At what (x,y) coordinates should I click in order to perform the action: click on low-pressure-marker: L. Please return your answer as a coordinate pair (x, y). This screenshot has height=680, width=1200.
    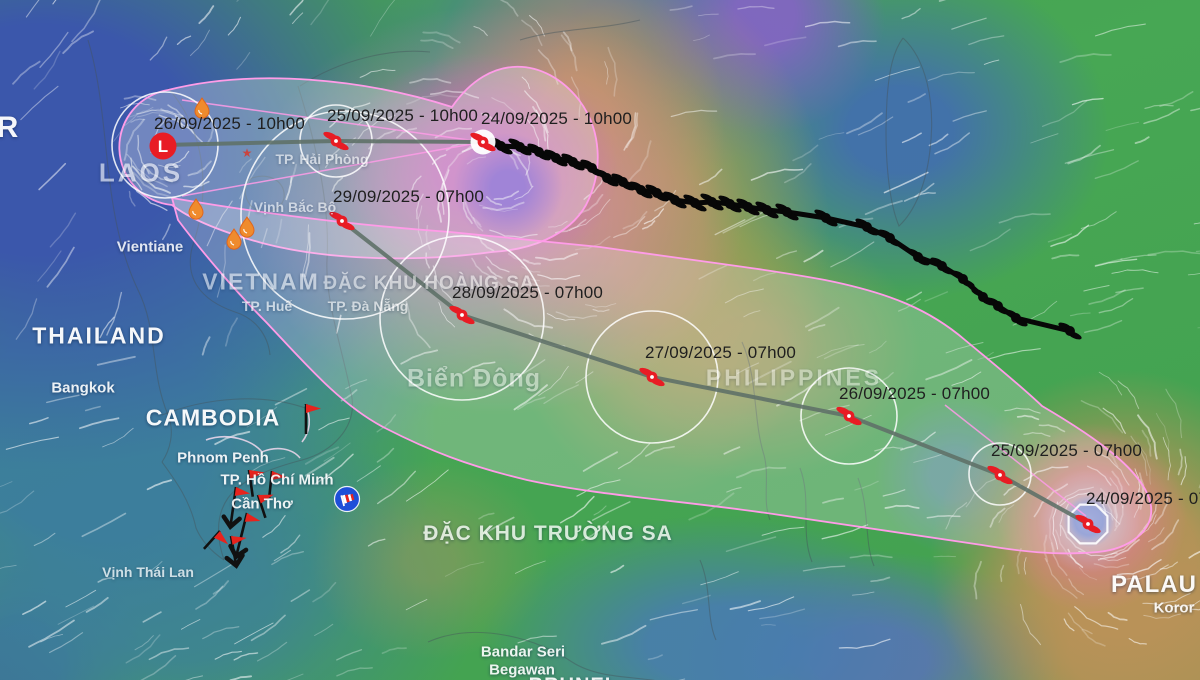
    Looking at the image, I should click on (163, 146).